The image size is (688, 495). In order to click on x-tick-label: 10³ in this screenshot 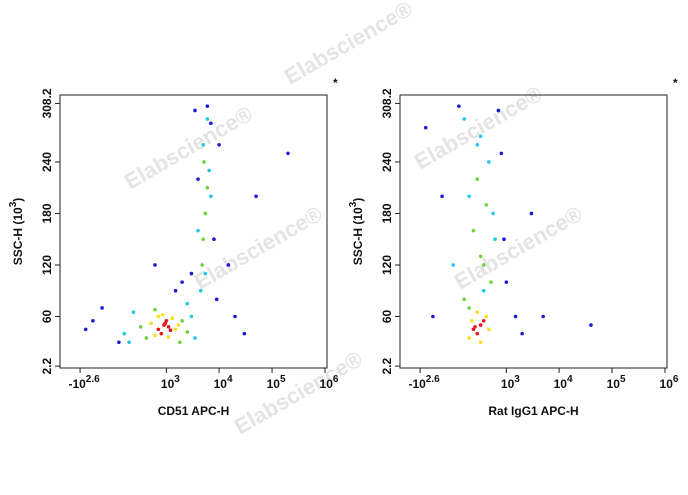, I will do `click(170, 382)`.